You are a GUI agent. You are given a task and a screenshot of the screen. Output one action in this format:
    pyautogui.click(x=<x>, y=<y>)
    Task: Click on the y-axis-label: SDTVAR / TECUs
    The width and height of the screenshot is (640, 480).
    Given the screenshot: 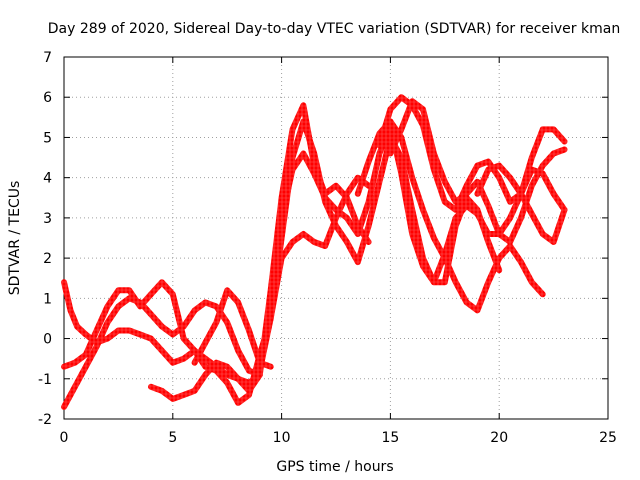 What is the action you would take?
    pyautogui.click(x=15, y=238)
    